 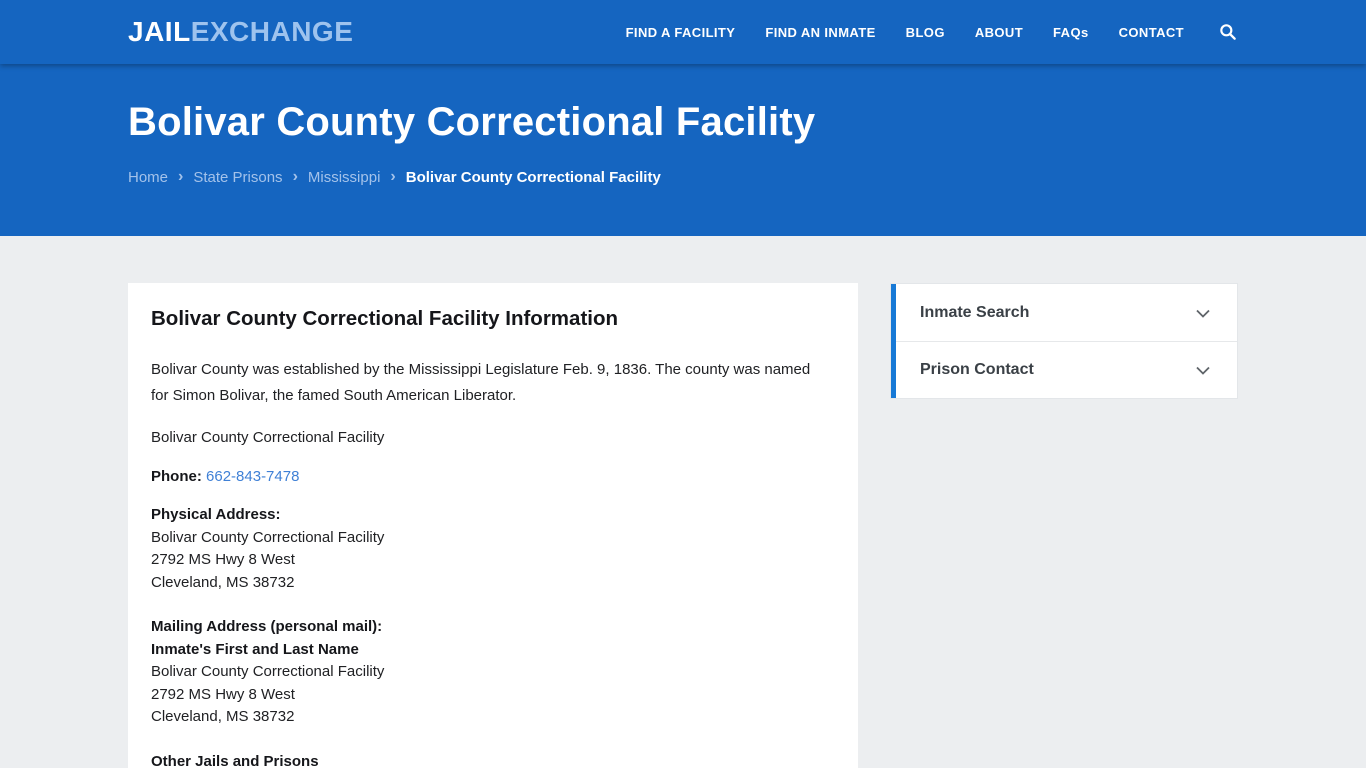 What do you see at coordinates (925, 32) in the screenshot?
I see `nav-blog: BLOG` at bounding box center [925, 32].